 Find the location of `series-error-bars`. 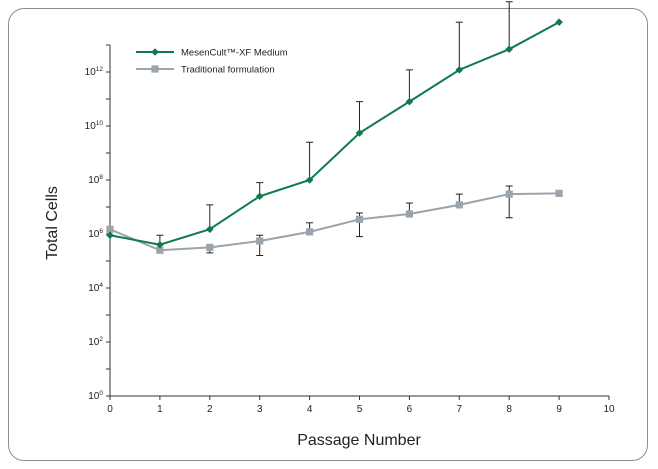

series-error-bars is located at coordinates (359, 220).